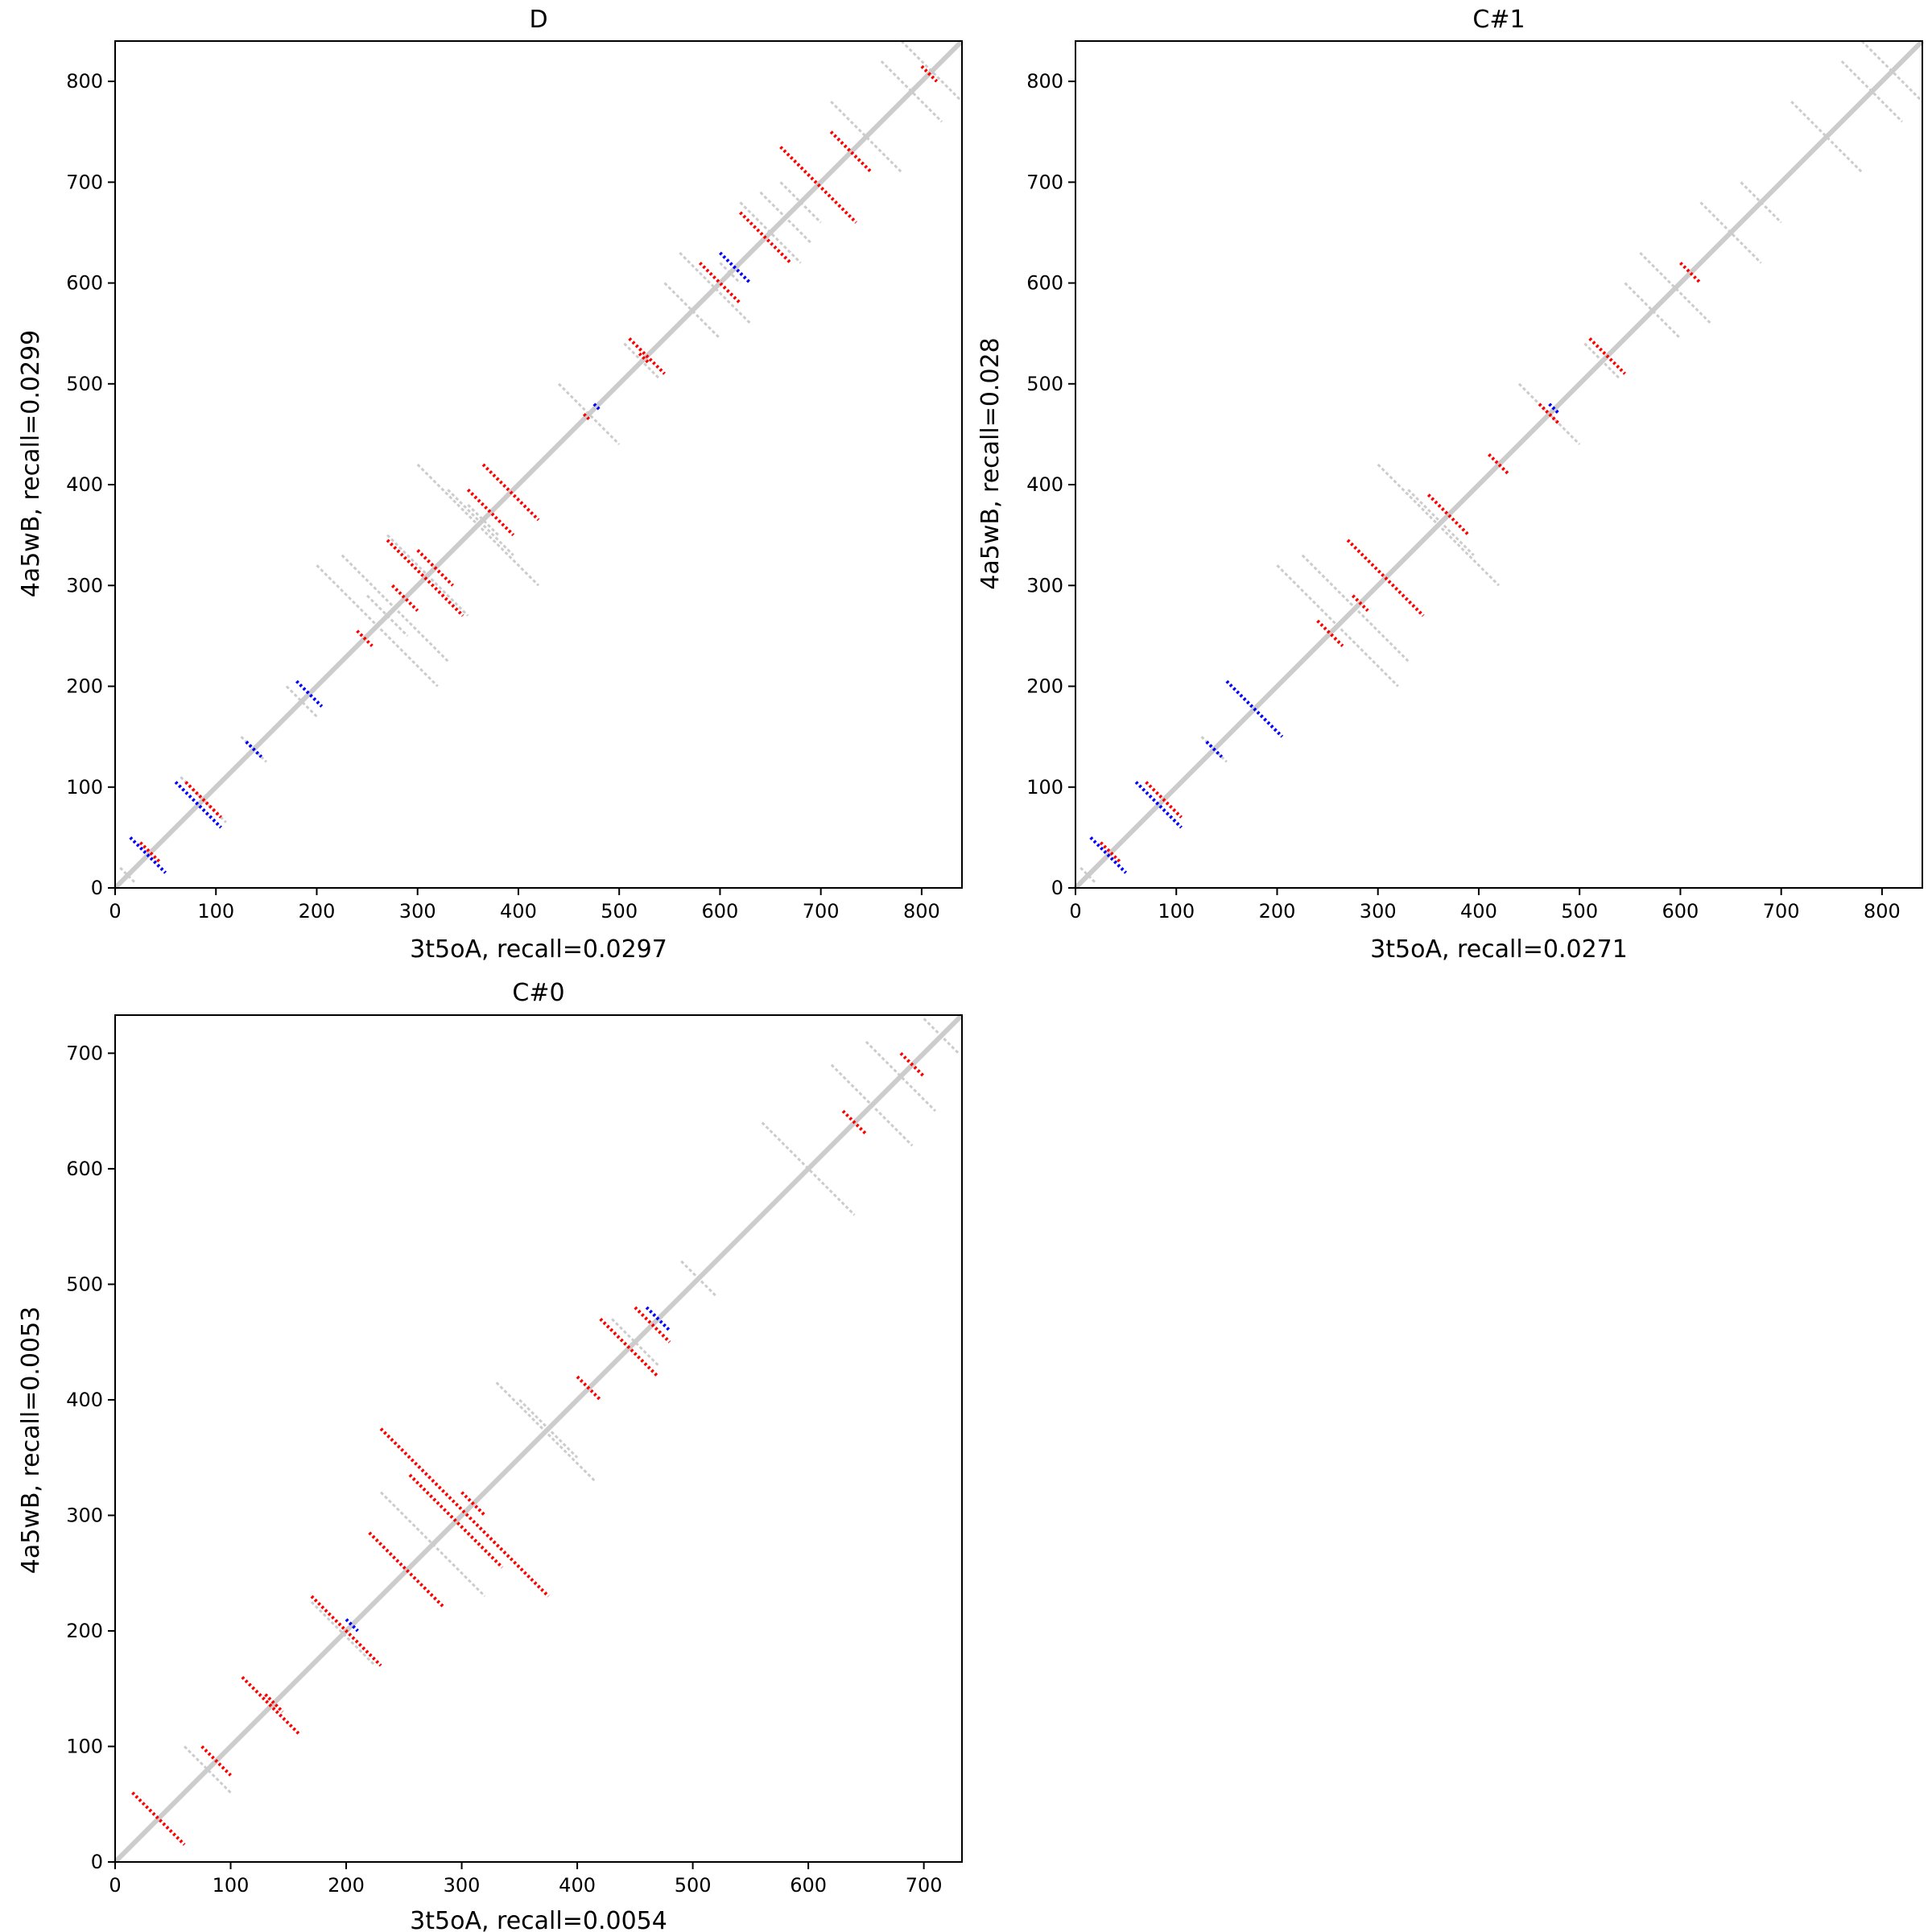  Describe the element at coordinates (1498, 20) in the screenshot. I see `panel-c1-title: C#1` at that location.